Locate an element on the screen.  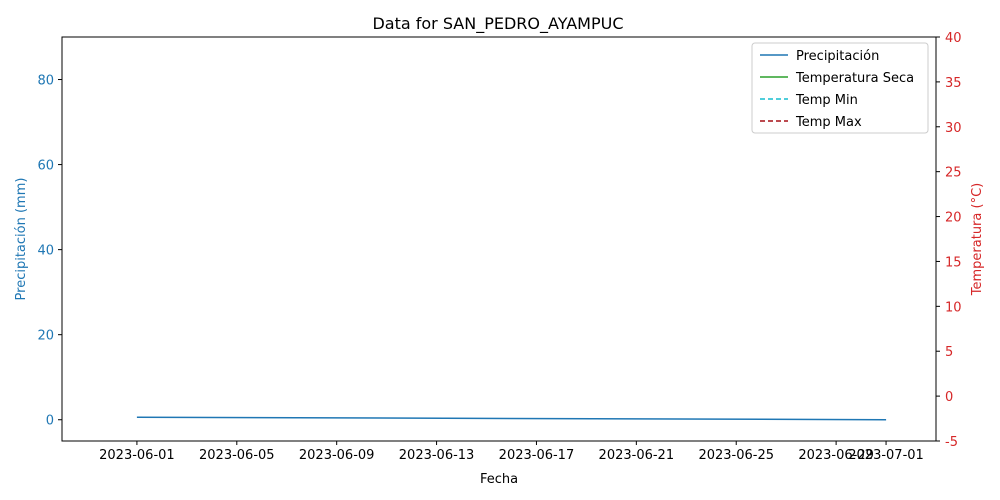
legend-label: Precipitación is located at coordinates (837, 56).